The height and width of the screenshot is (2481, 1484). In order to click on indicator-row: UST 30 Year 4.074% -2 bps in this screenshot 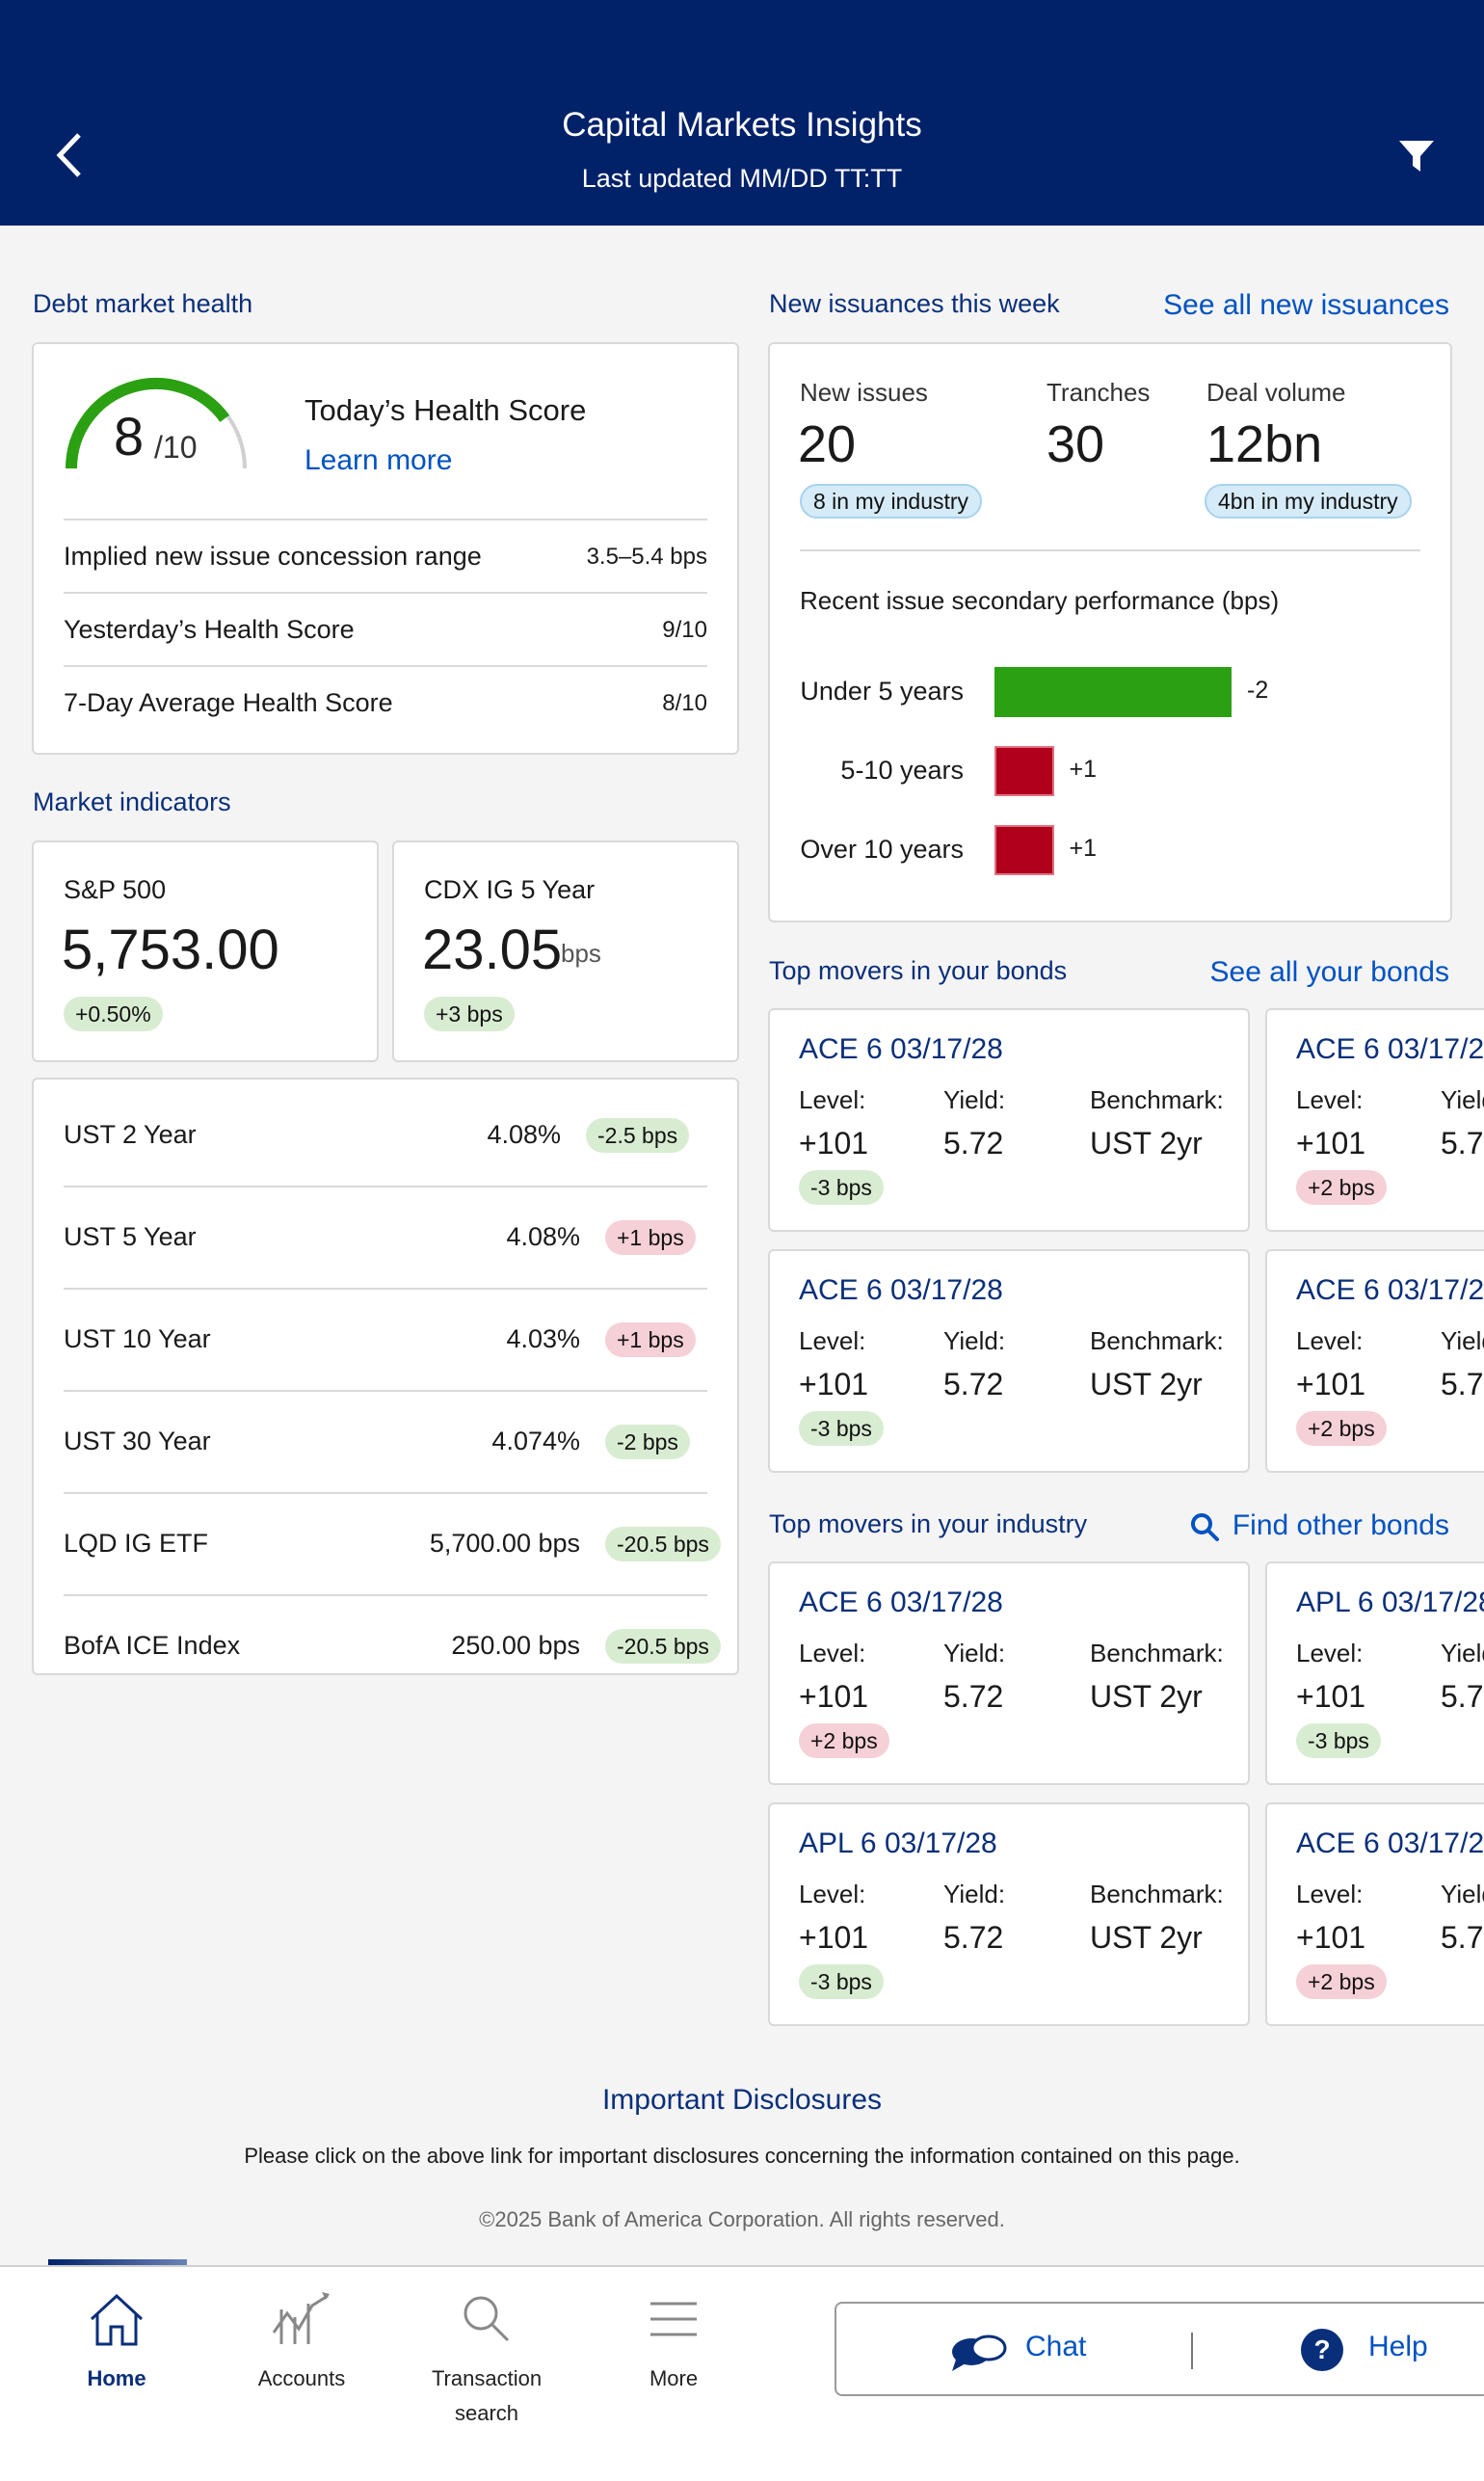, I will do `click(385, 1443)`.